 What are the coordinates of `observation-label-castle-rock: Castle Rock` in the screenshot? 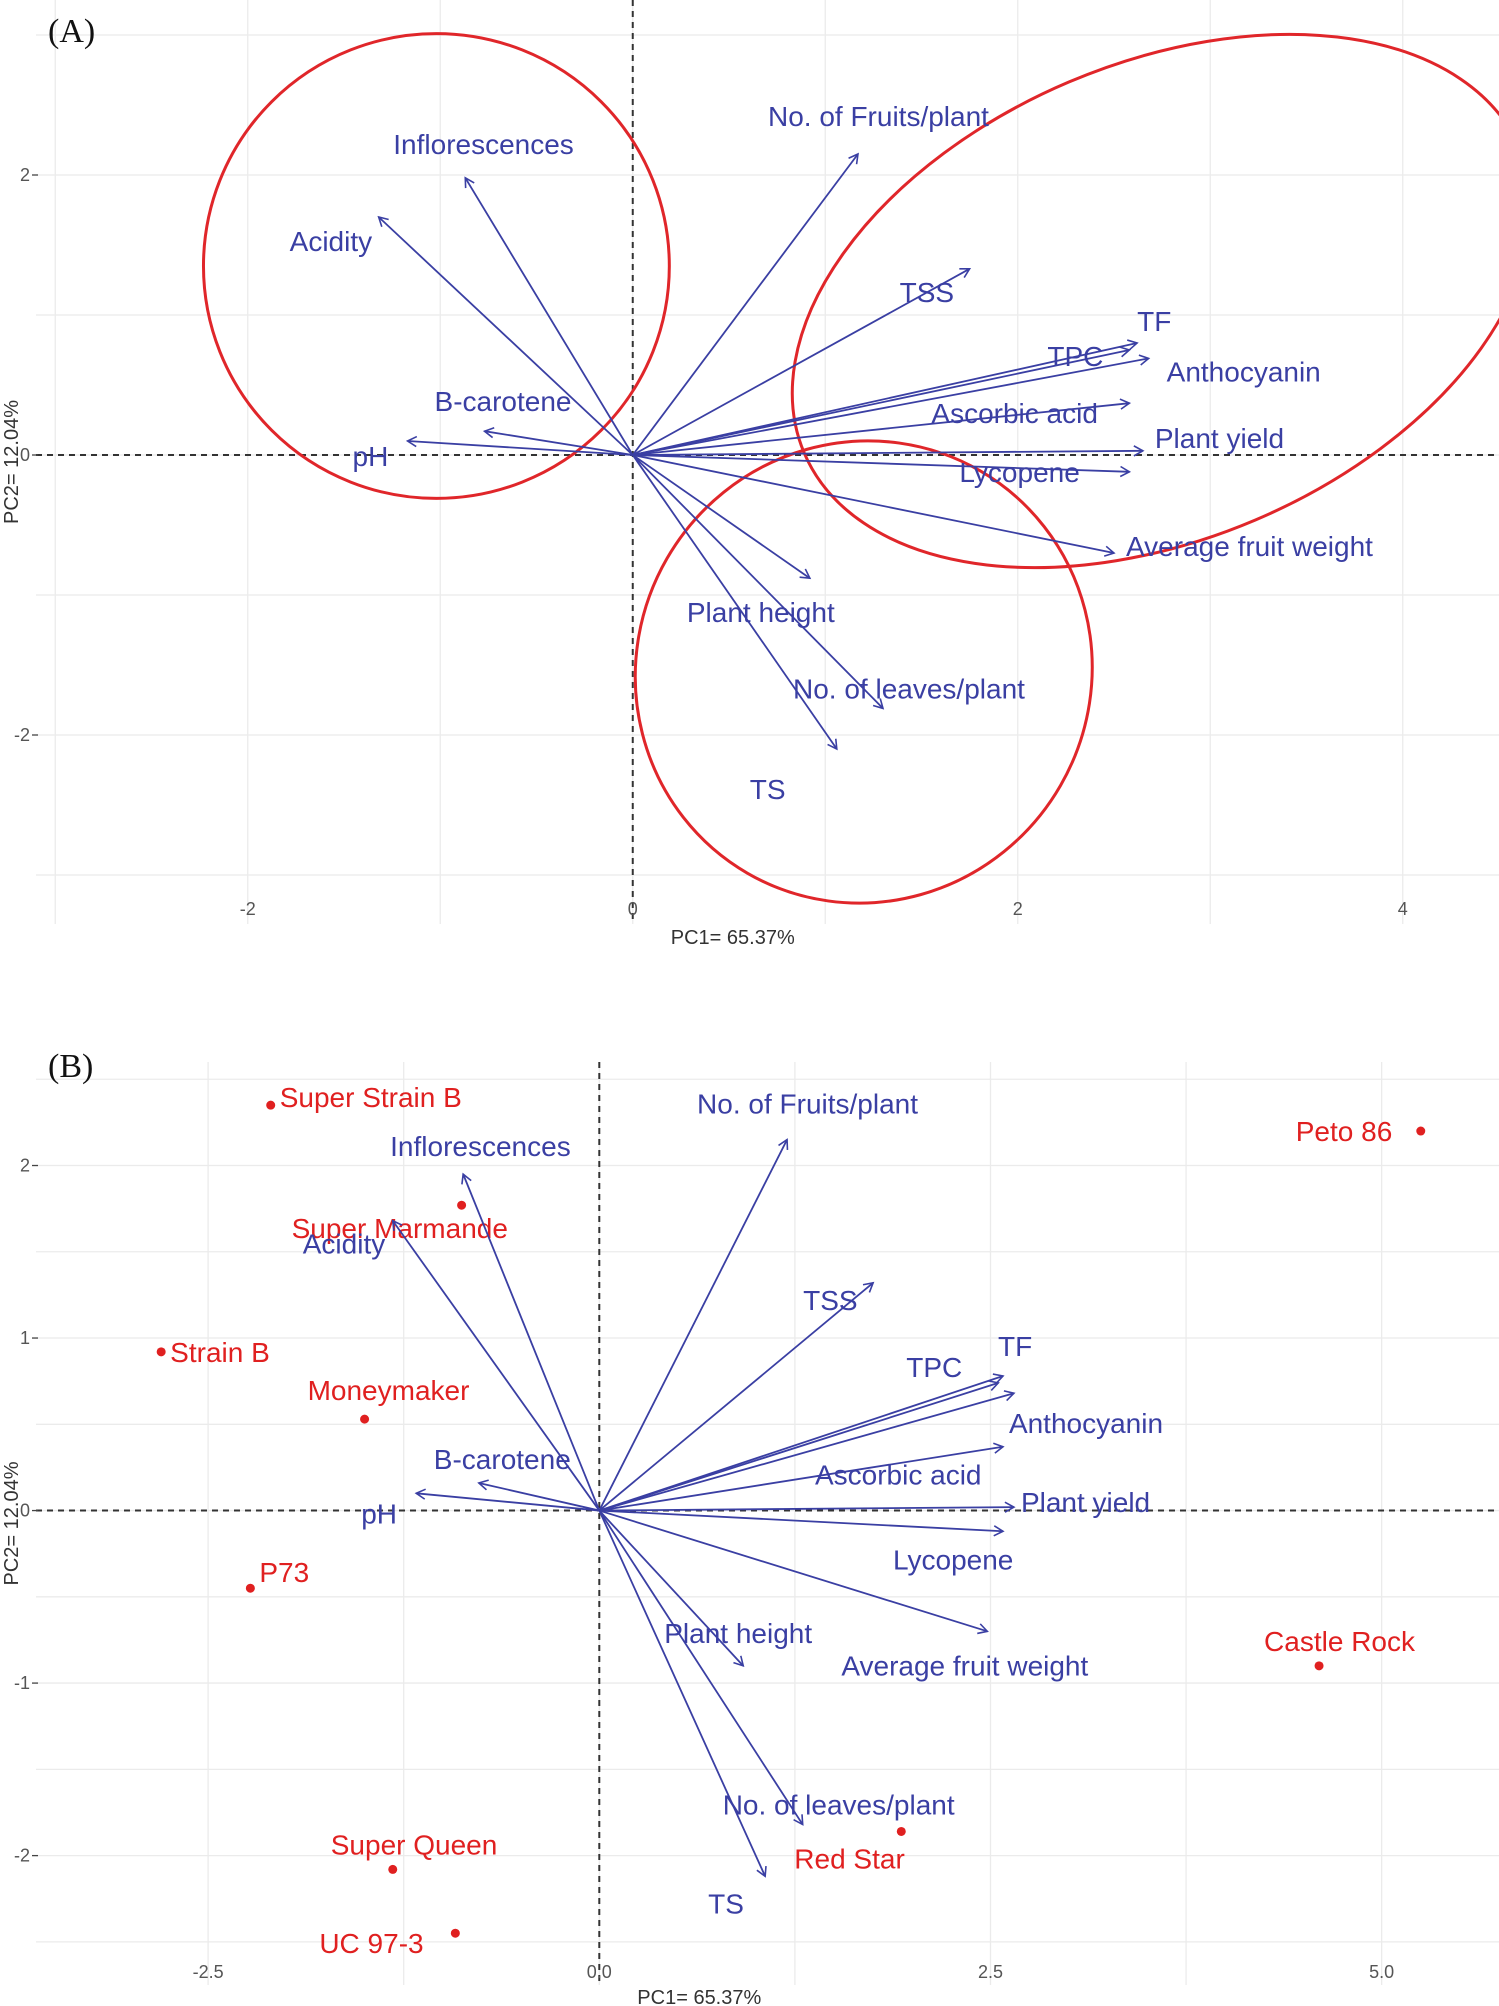 It's located at (1340, 1641).